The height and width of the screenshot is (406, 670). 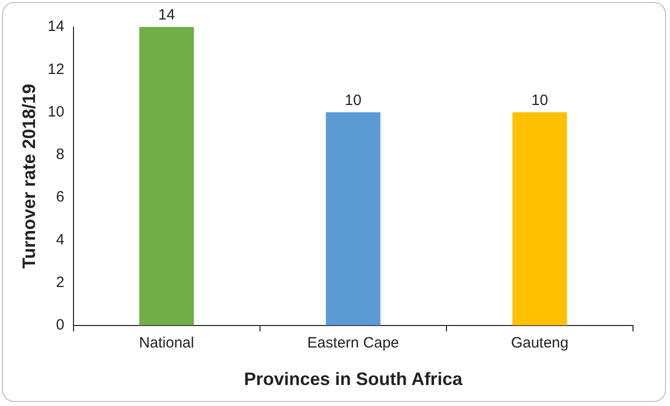 What do you see at coordinates (60, 325) in the screenshot?
I see `y-tick-label: 0` at bounding box center [60, 325].